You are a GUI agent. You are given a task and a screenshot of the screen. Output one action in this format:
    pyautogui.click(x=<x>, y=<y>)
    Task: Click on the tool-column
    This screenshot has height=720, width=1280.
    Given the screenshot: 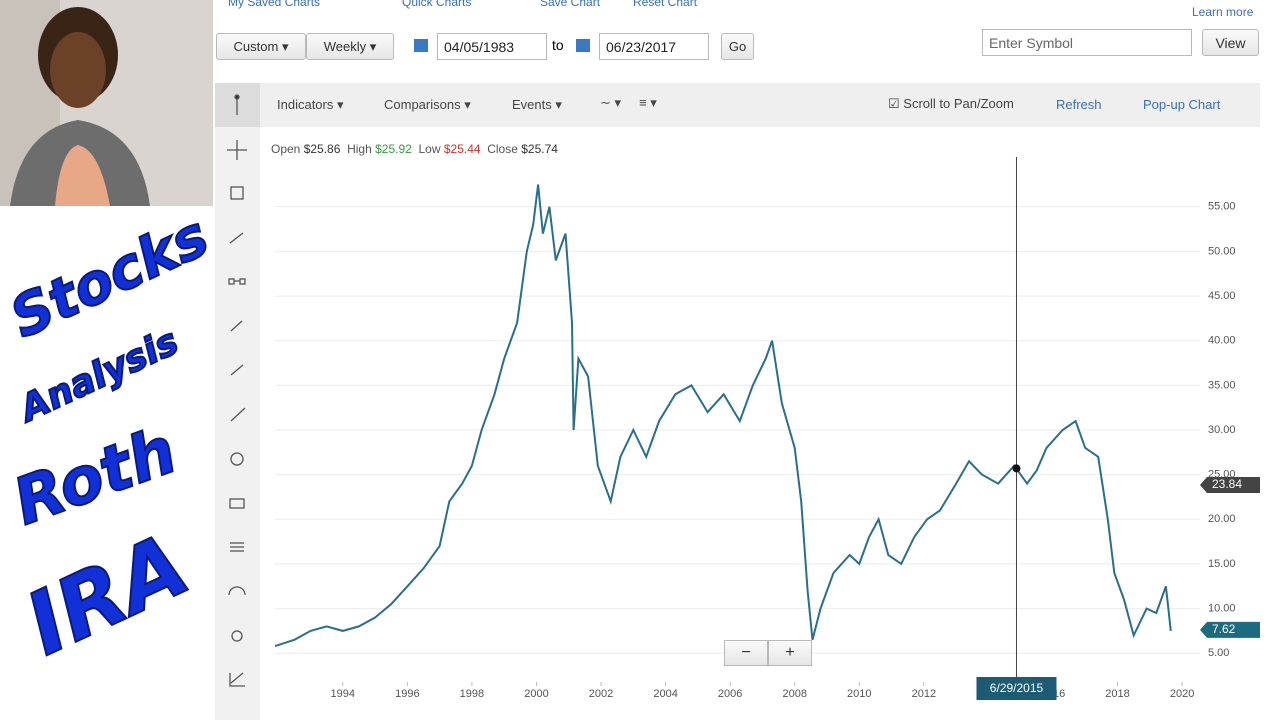 What is the action you would take?
    pyautogui.click(x=237, y=401)
    